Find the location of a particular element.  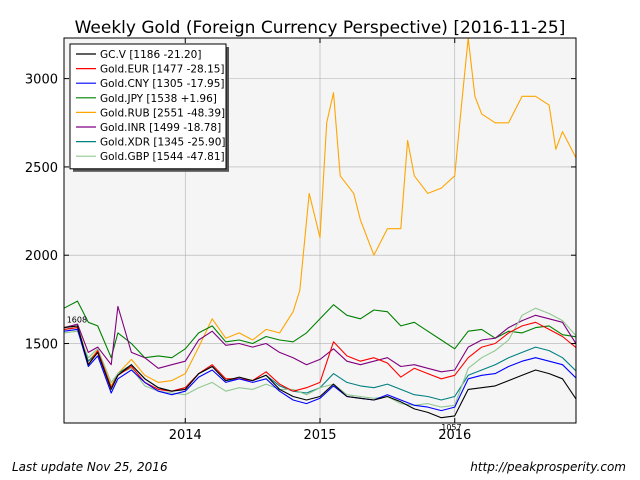

annotation-label: 1608 is located at coordinates (77, 319).